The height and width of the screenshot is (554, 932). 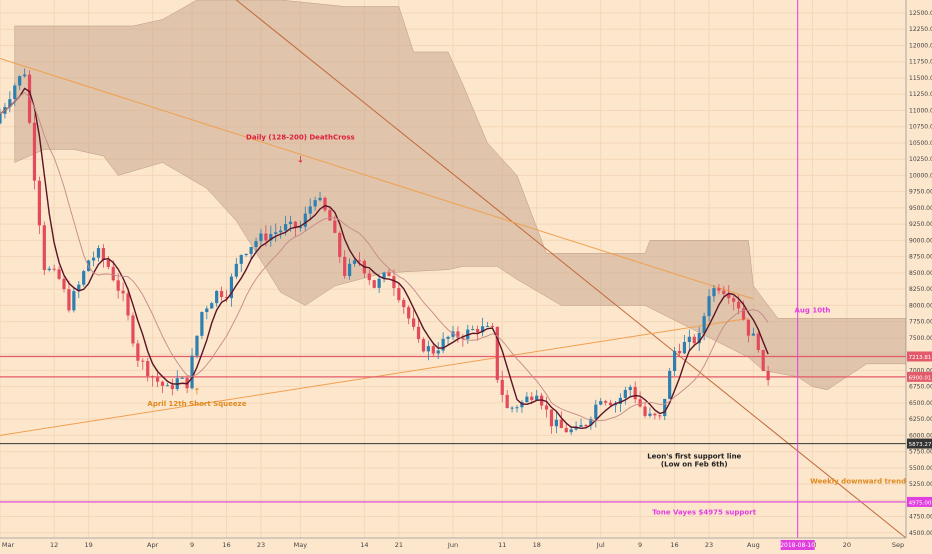 What do you see at coordinates (88, 545) in the screenshot?
I see `x-tick-label: 19` at bounding box center [88, 545].